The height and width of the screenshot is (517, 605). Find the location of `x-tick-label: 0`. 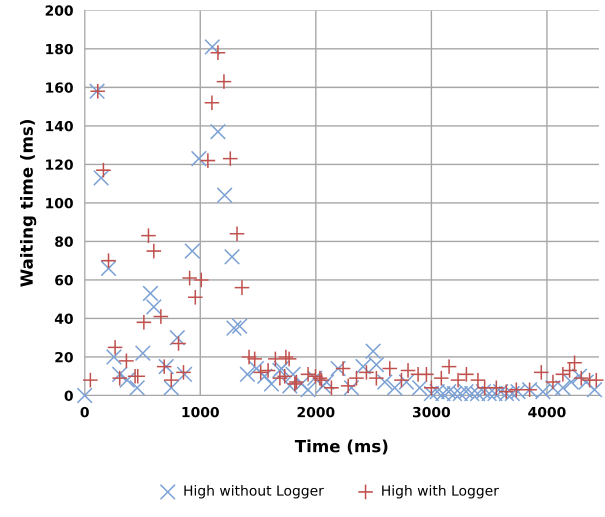

x-tick-label: 0 is located at coordinates (84, 412).